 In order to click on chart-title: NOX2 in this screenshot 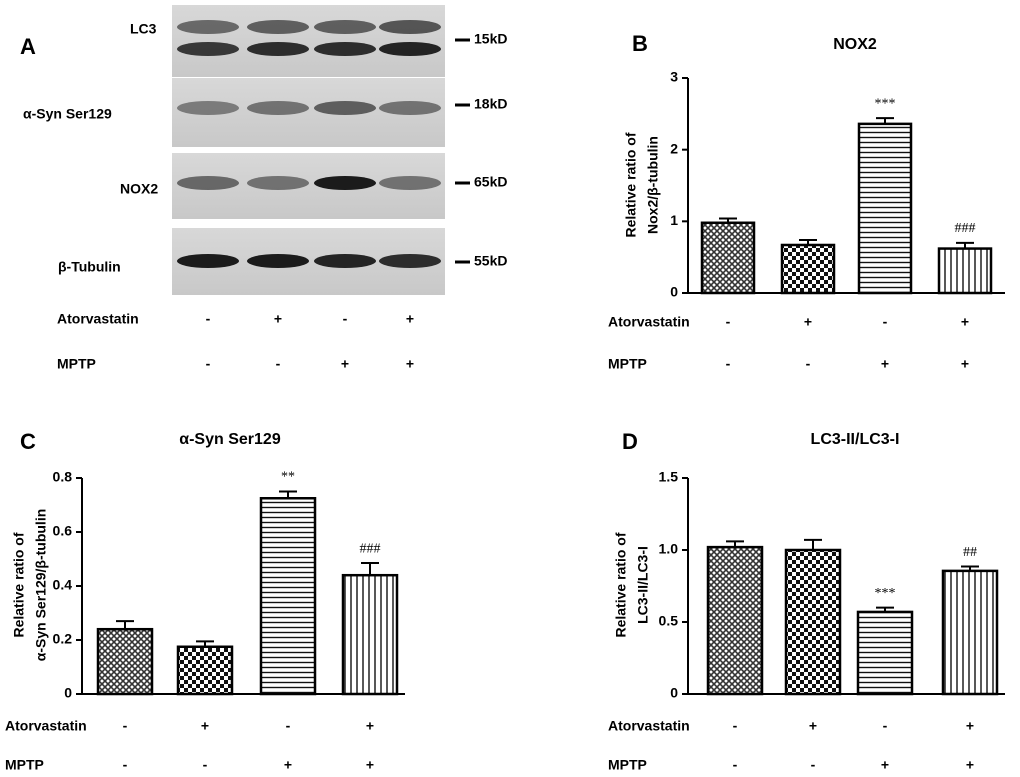, I will do `click(855, 44)`.